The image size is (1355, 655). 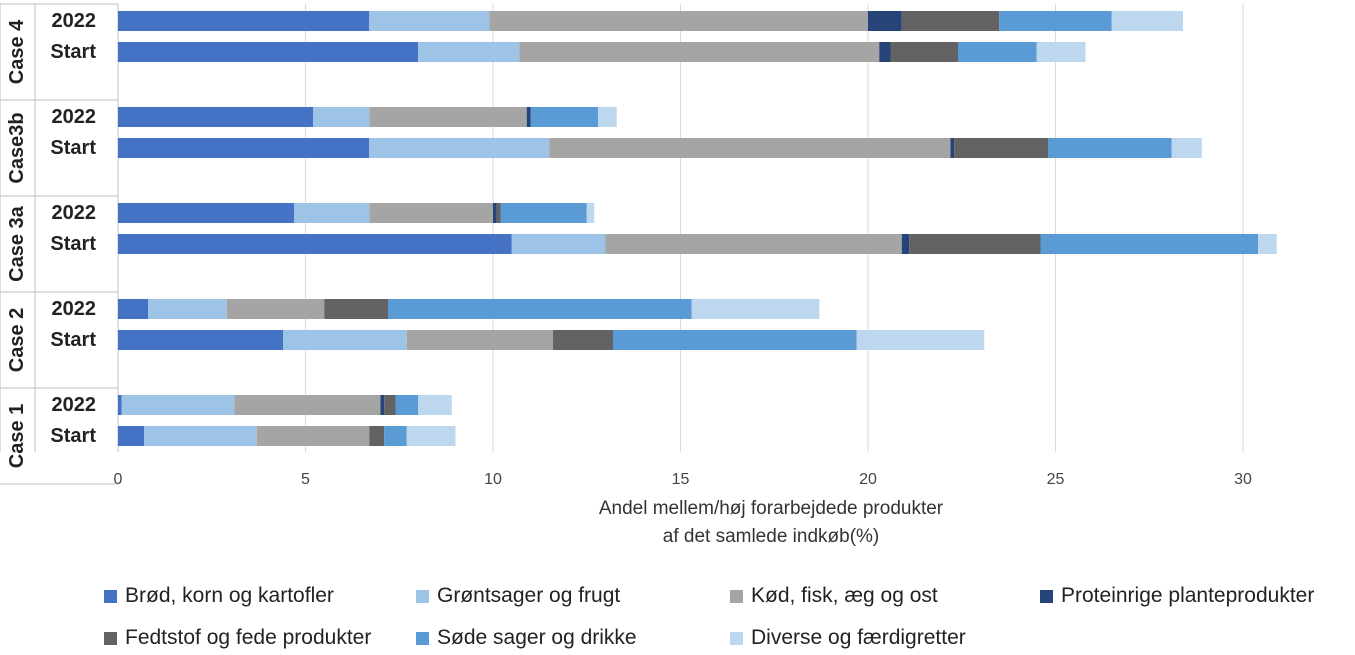 What do you see at coordinates (858, 637) in the screenshot?
I see `legend-label: Diverse og færdigretter` at bounding box center [858, 637].